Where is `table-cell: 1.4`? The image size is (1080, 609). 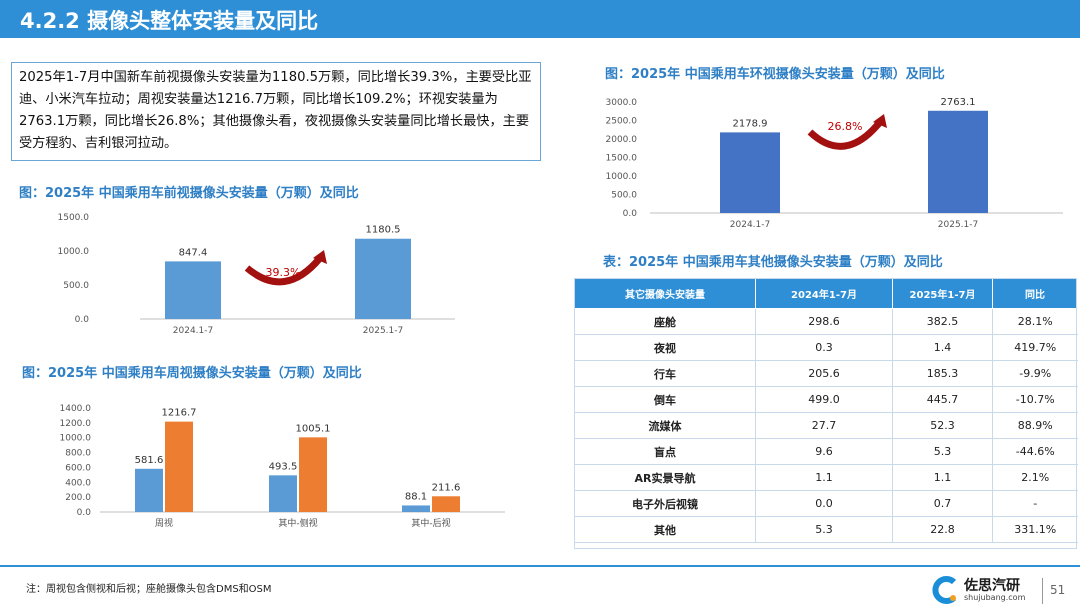 table-cell: 1.4 is located at coordinates (942, 347).